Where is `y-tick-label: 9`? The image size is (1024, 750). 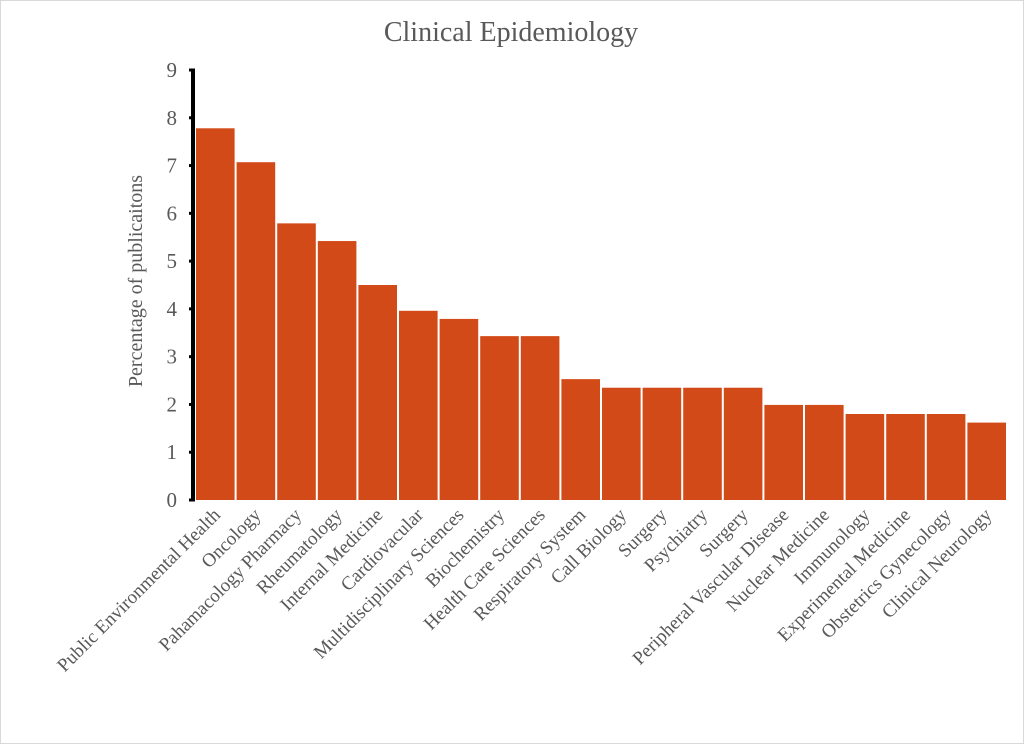 y-tick-label: 9 is located at coordinates (172, 70).